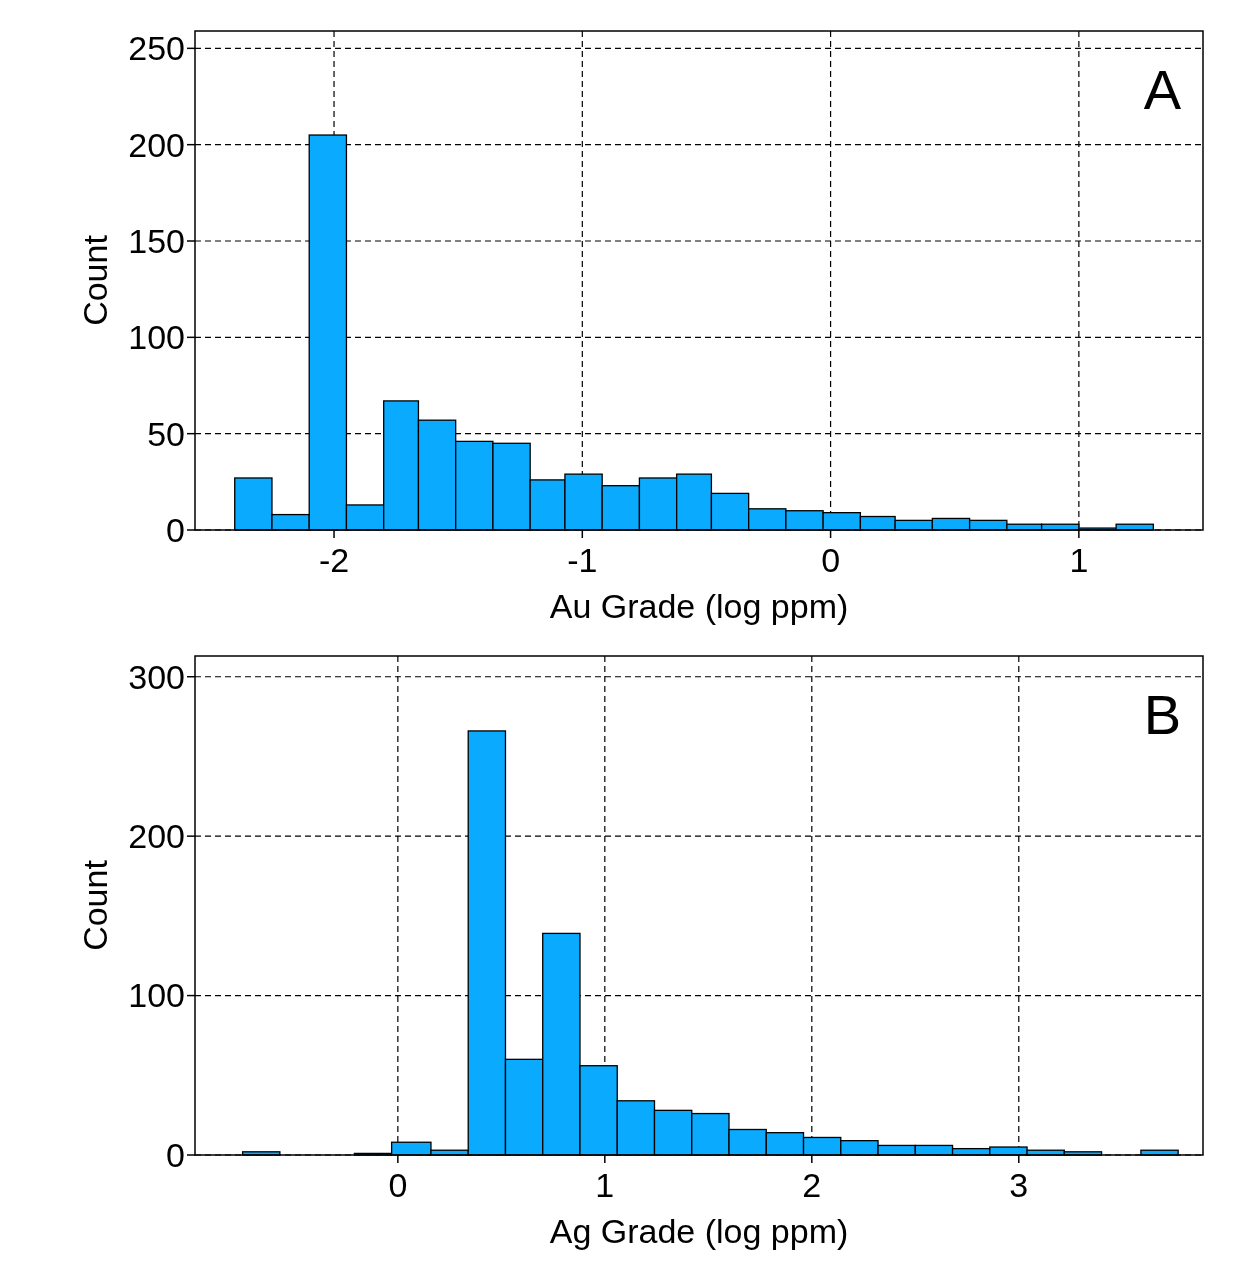 This screenshot has width=1248, height=1270. What do you see at coordinates (156, 240) in the screenshot?
I see `y-tick-label: 150` at bounding box center [156, 240].